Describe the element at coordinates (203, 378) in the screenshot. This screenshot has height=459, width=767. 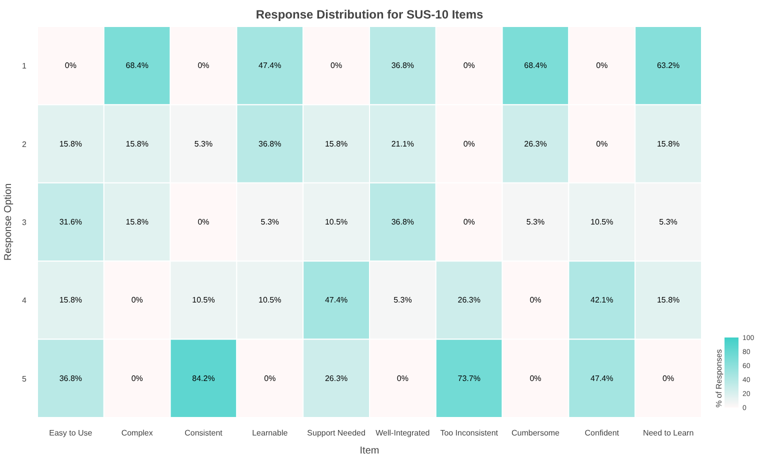
I see `data-label: 84.2%` at that location.